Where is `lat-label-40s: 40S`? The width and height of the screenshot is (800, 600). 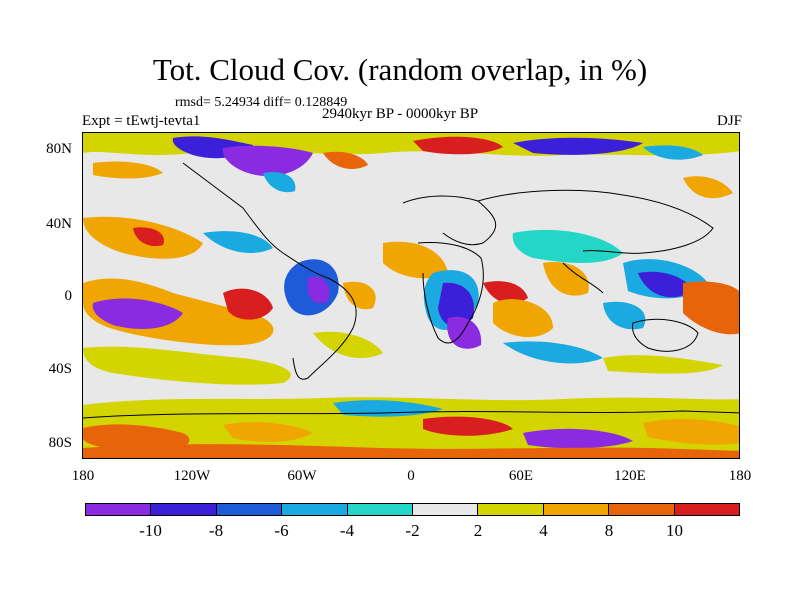 lat-label-40s: 40S is located at coordinates (60, 369).